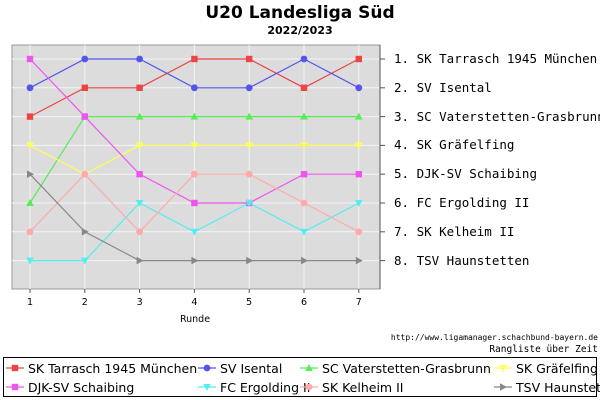  Describe the element at coordinates (363, 387) in the screenshot. I see `legend-label: SK Kelheim II` at that location.